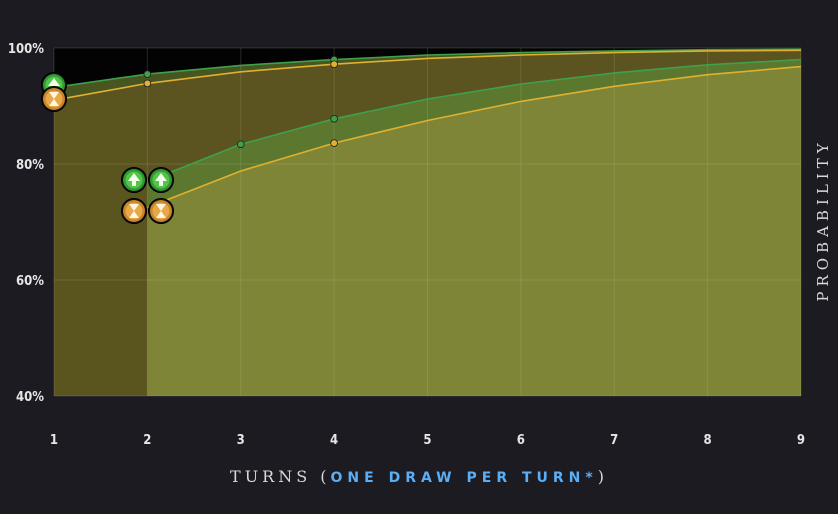 The height and width of the screenshot is (514, 838). I want to click on x-tick-label-4: 5, so click(427, 440).